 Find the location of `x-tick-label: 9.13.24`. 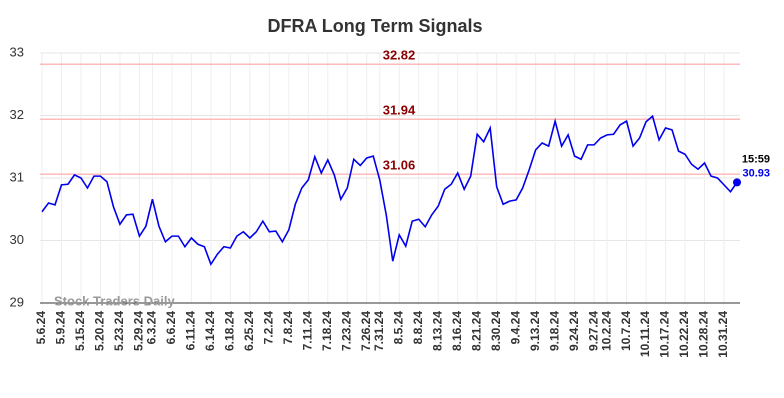

x-tick-label: 9.13.24 is located at coordinates (535, 331).